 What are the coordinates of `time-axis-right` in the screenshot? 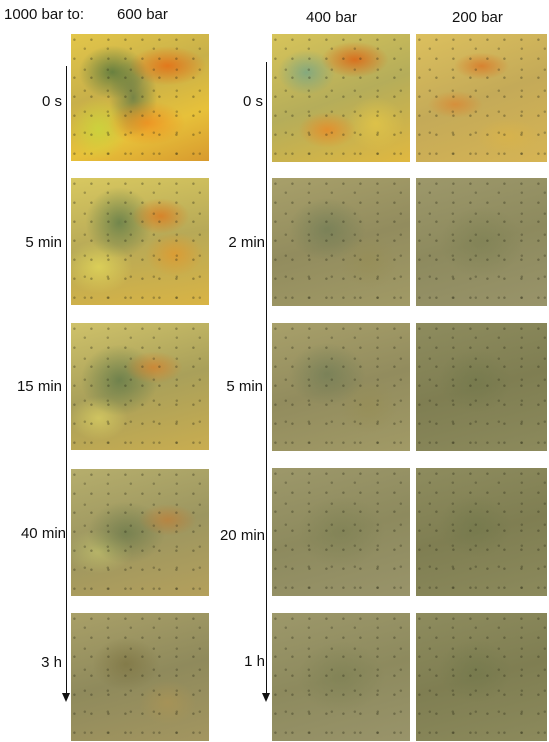 It's located at (266, 382).